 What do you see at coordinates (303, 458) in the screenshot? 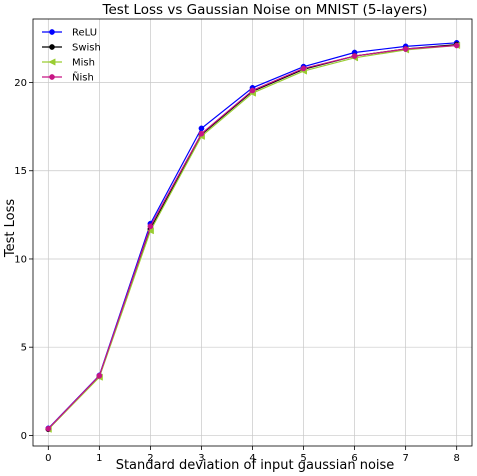
I see `x-tick-label: 5` at bounding box center [303, 458].